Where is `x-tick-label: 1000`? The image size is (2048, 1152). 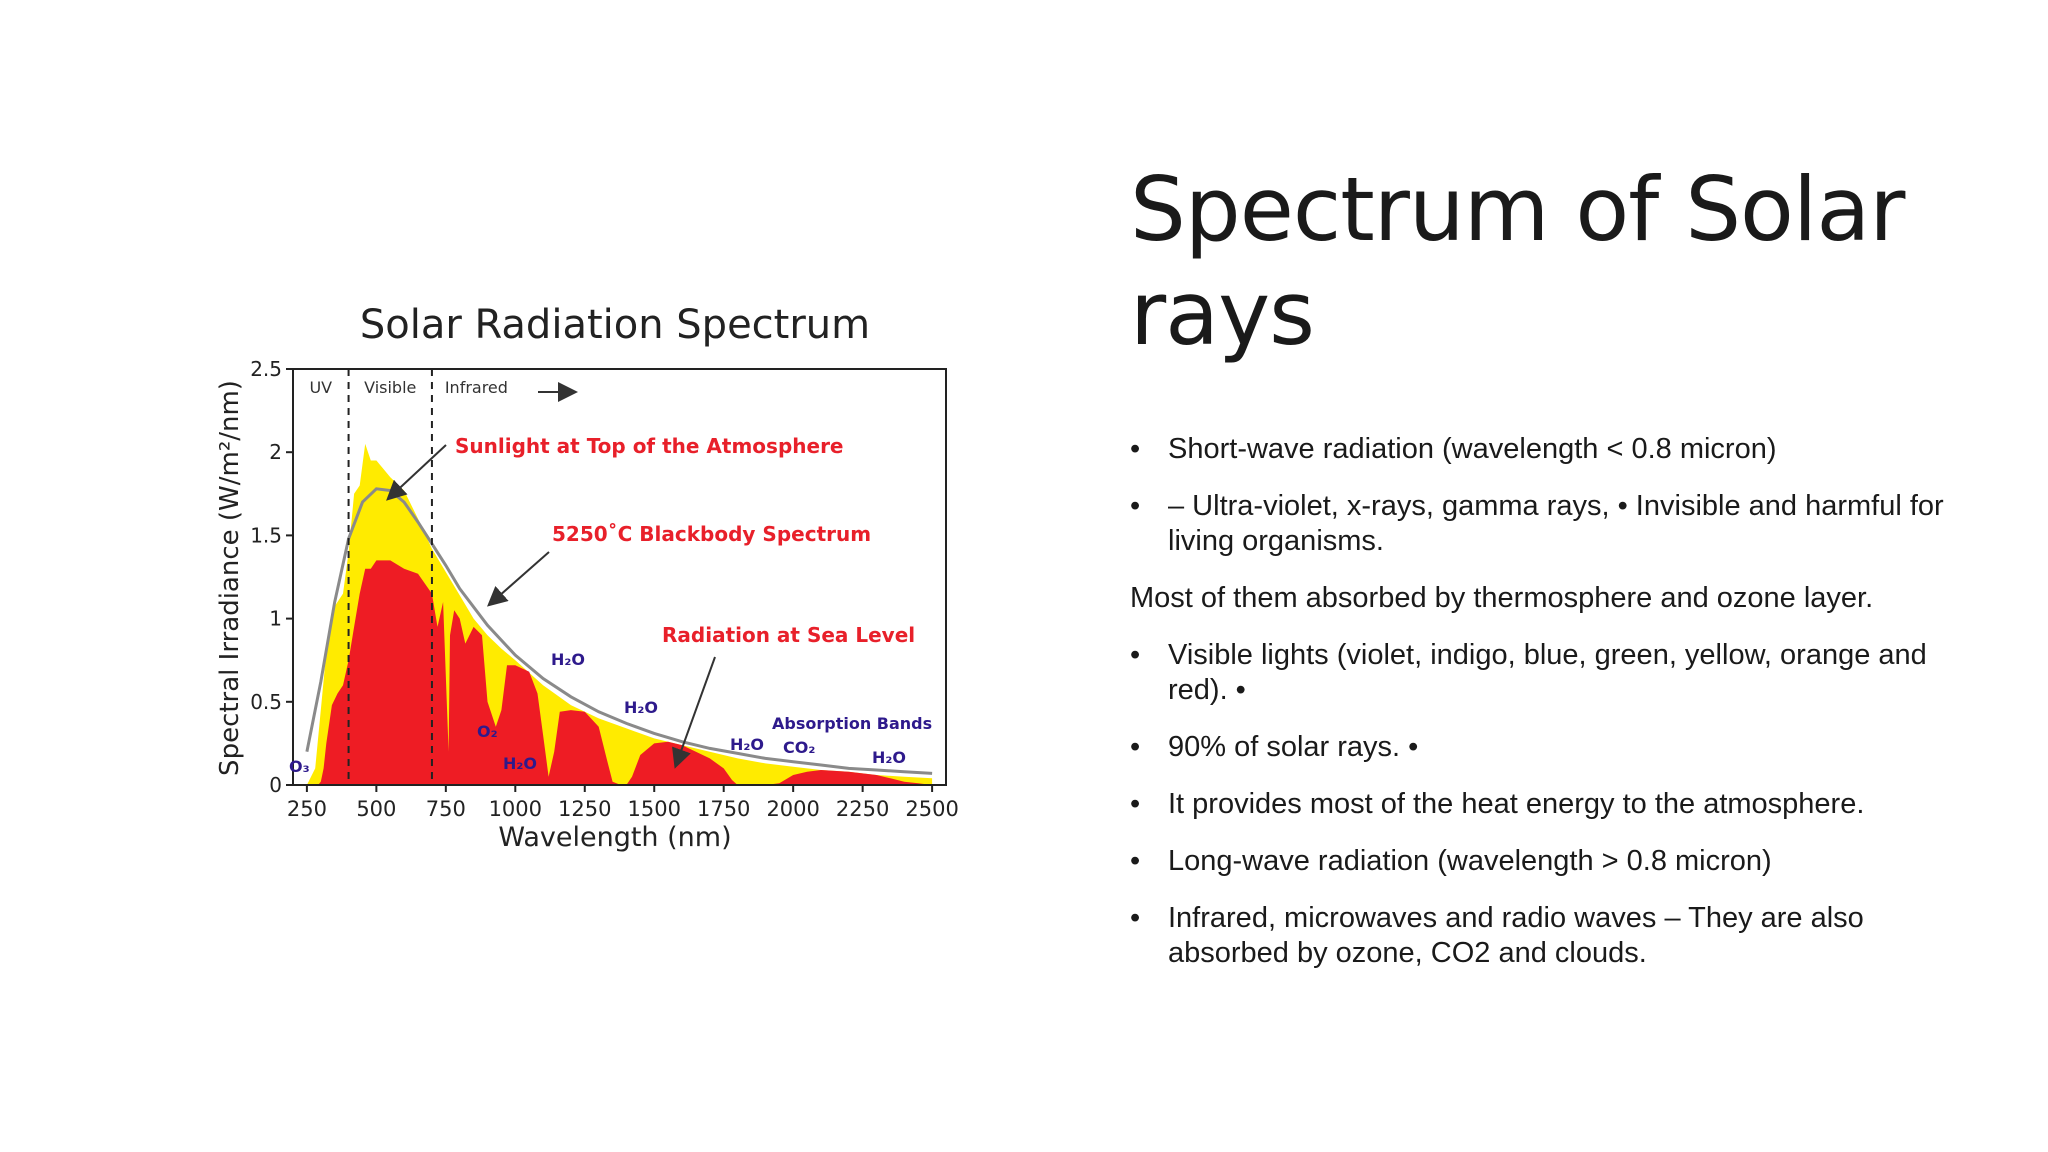 x-tick-label: 1000 is located at coordinates (515, 809).